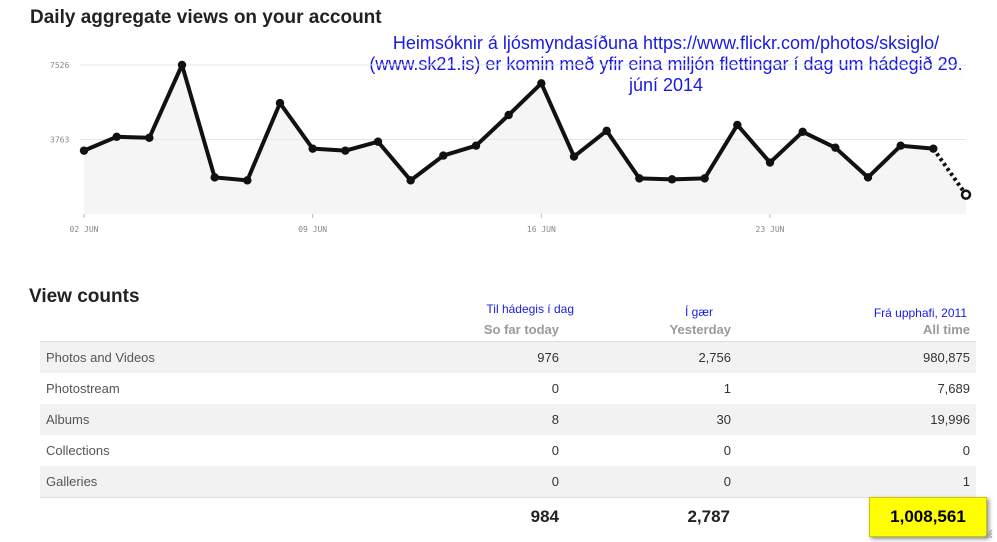 The image size is (997, 542). What do you see at coordinates (714, 357) in the screenshot?
I see `cell-yesterday: 2,756` at bounding box center [714, 357].